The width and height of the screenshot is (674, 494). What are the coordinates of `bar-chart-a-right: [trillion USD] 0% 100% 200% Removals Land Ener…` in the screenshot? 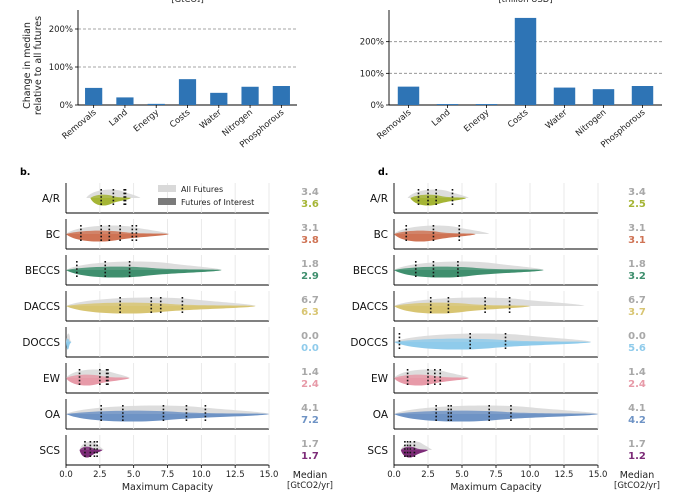 It's located at (511, 75).